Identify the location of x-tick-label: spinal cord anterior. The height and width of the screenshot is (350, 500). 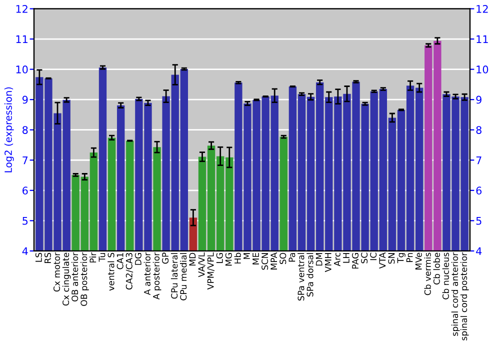
(455, 294).